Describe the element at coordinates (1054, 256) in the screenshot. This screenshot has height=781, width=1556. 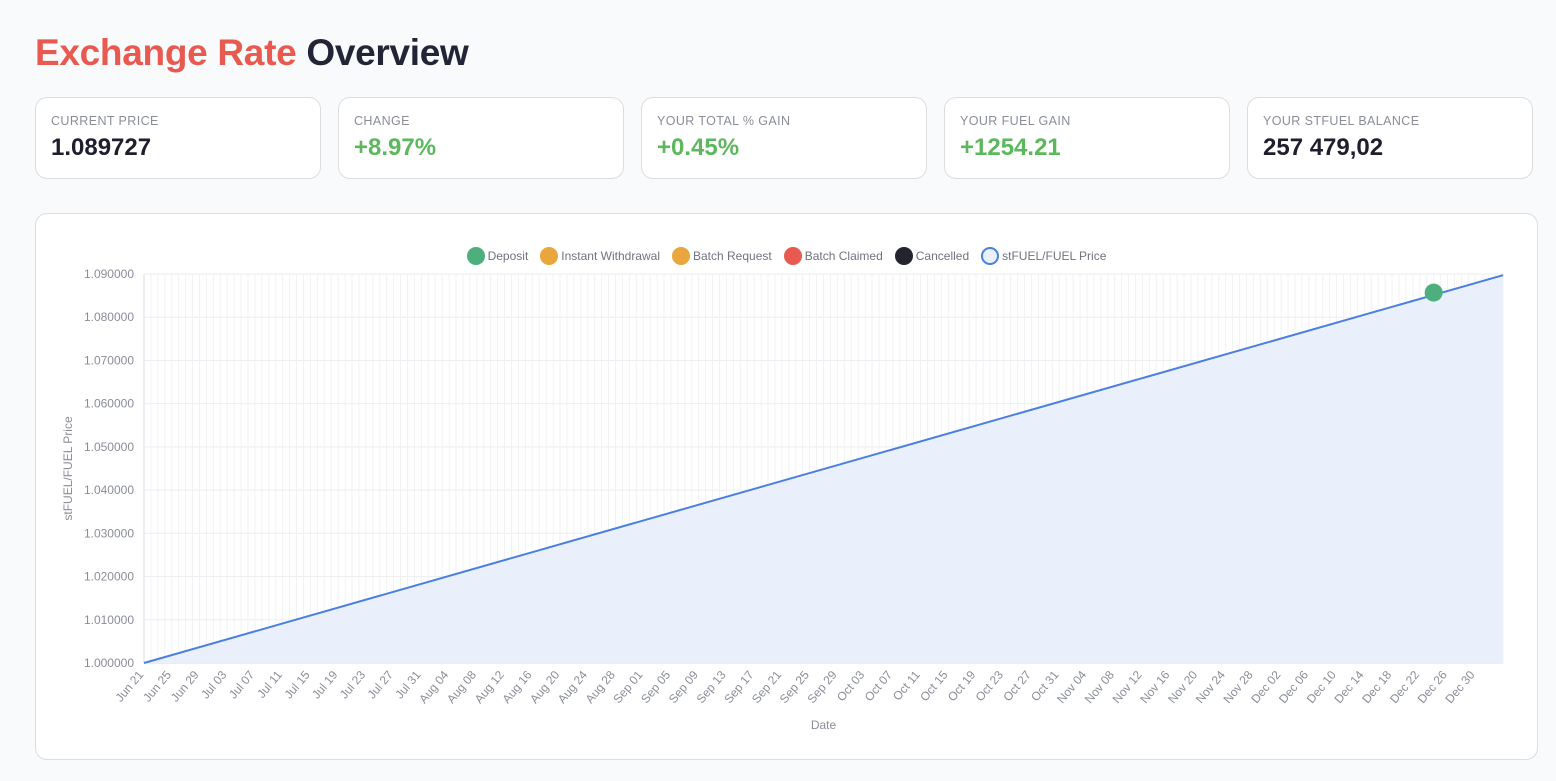
I see `legend-label: stFUEL/FUEL Price` at that location.